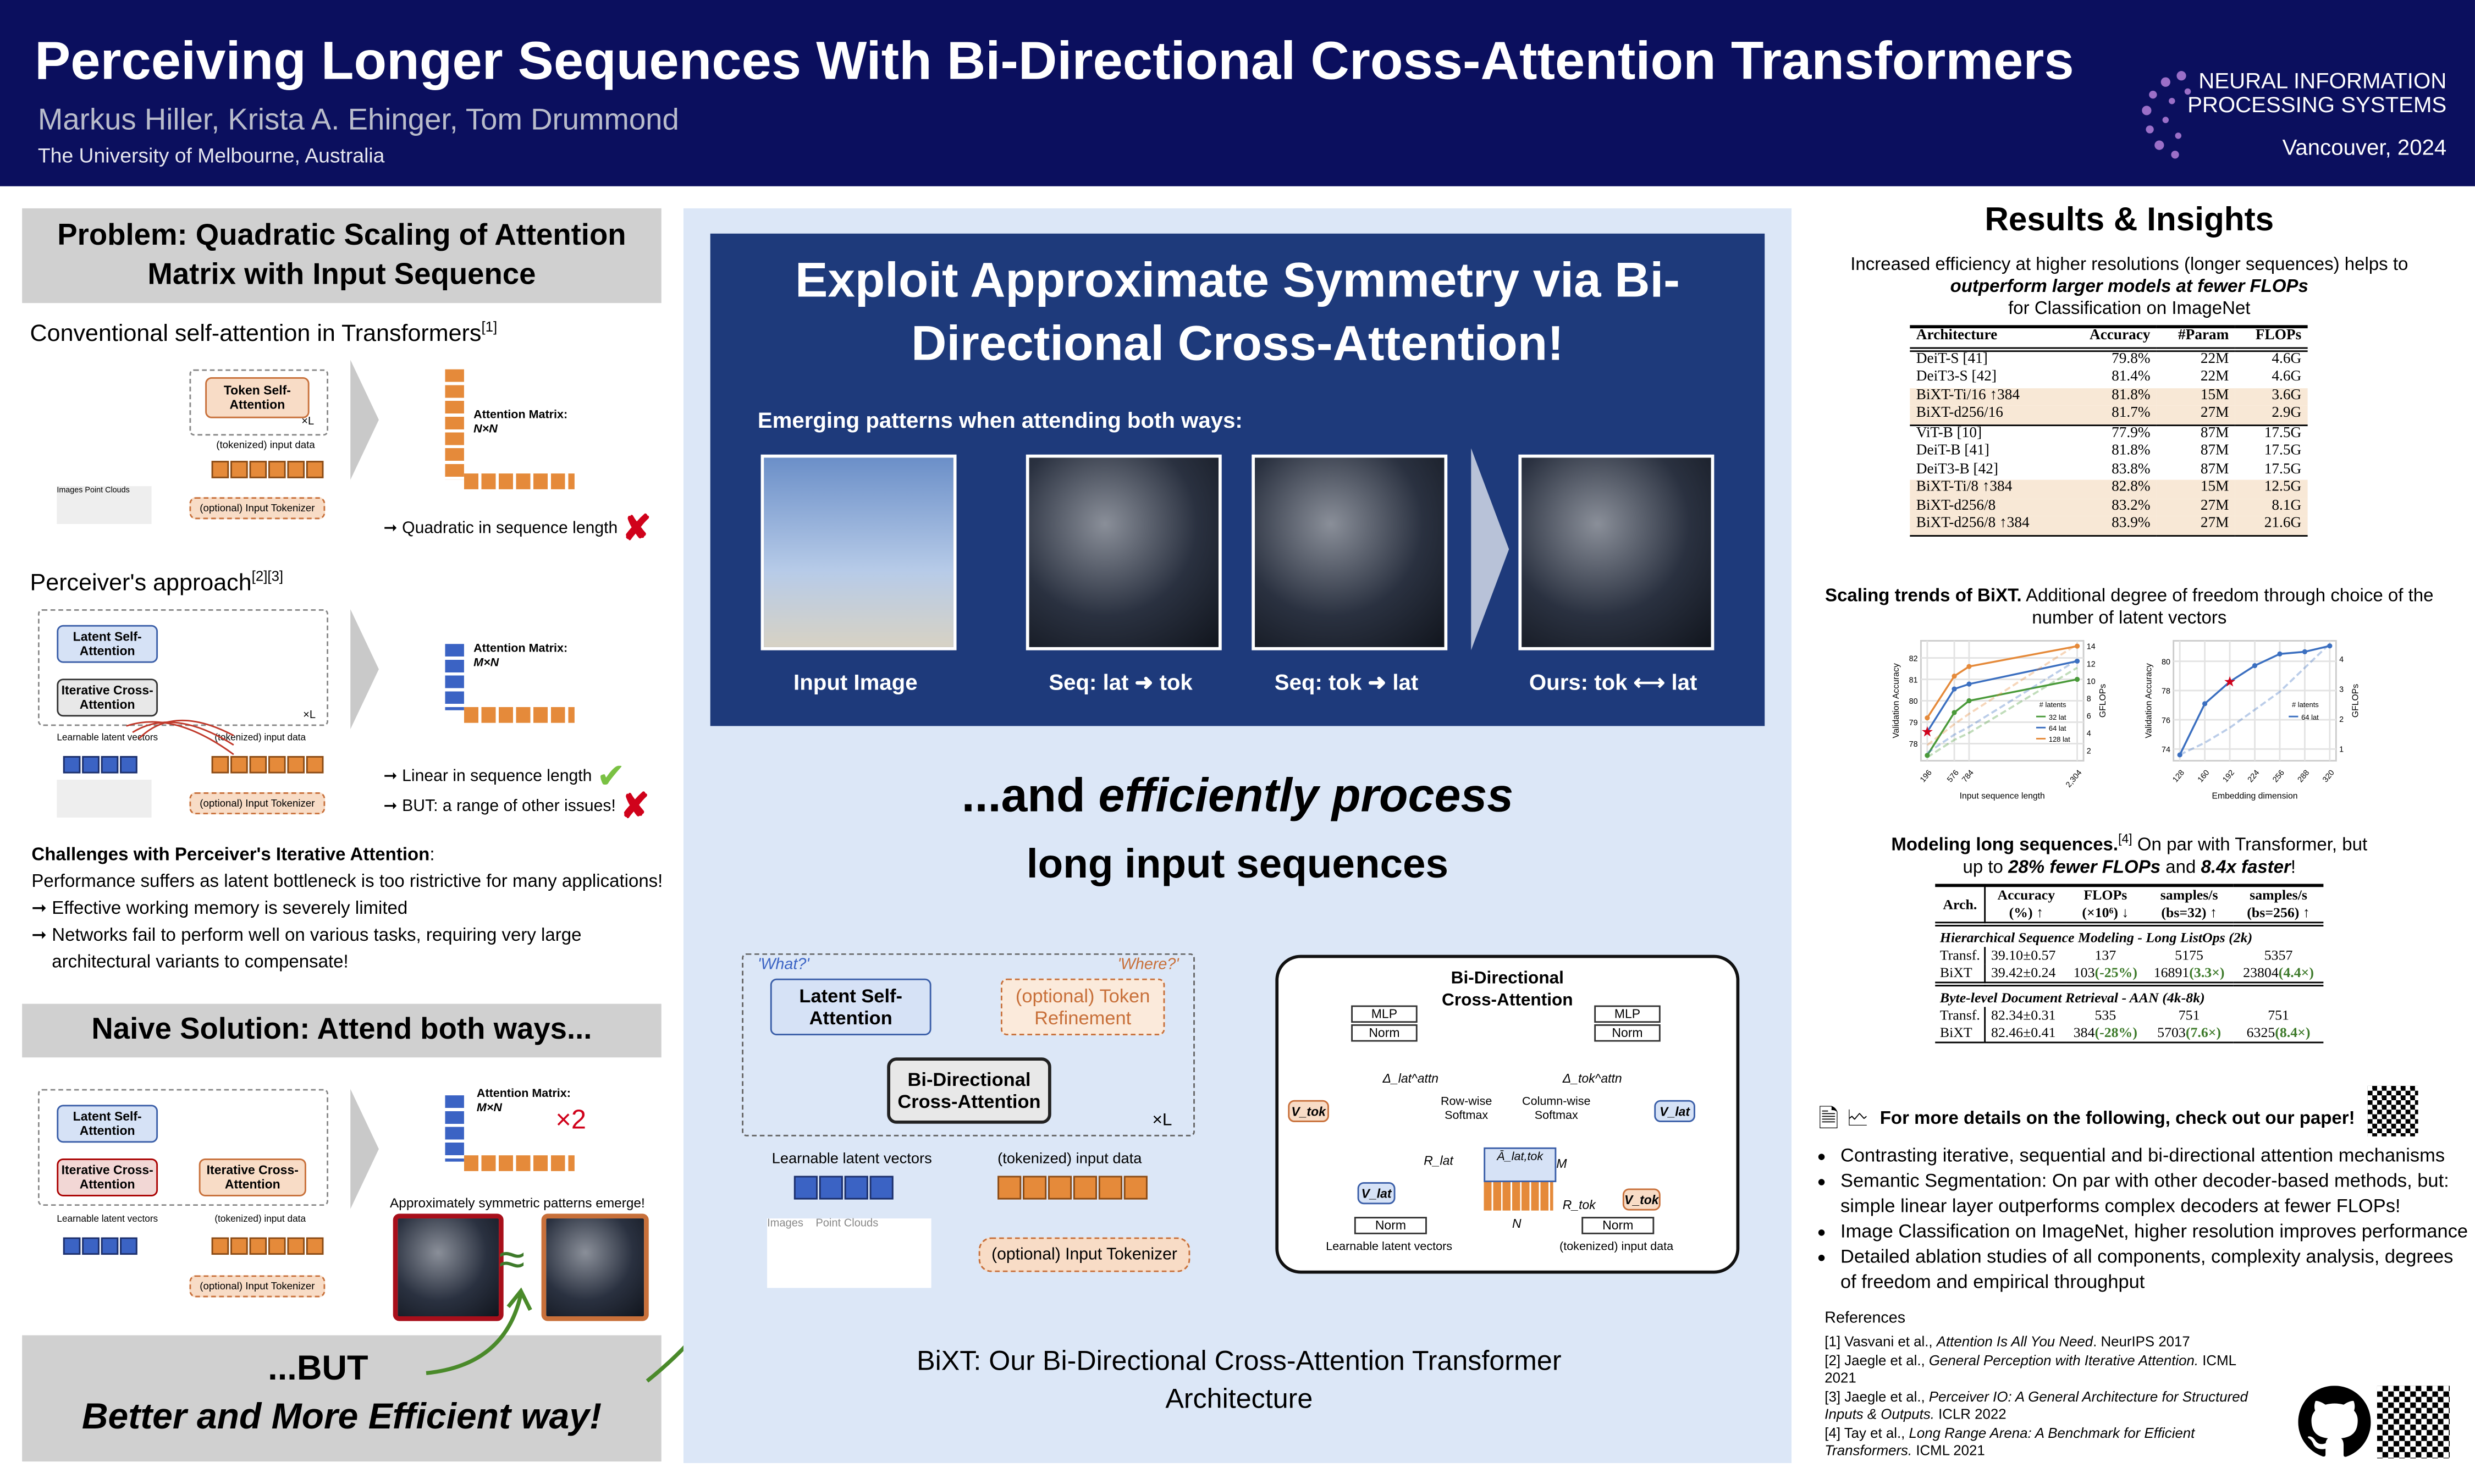 The width and height of the screenshot is (2475, 1484). I want to click on bidirectional-cross-attention-box: Bi-Directional Cross-Attention, so click(969, 1090).